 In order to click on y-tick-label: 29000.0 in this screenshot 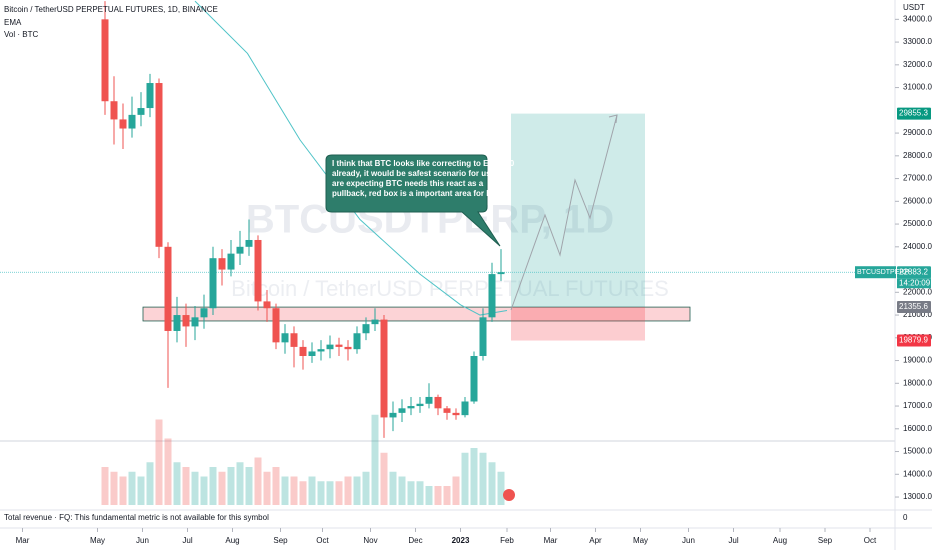, I will do `click(917, 132)`.